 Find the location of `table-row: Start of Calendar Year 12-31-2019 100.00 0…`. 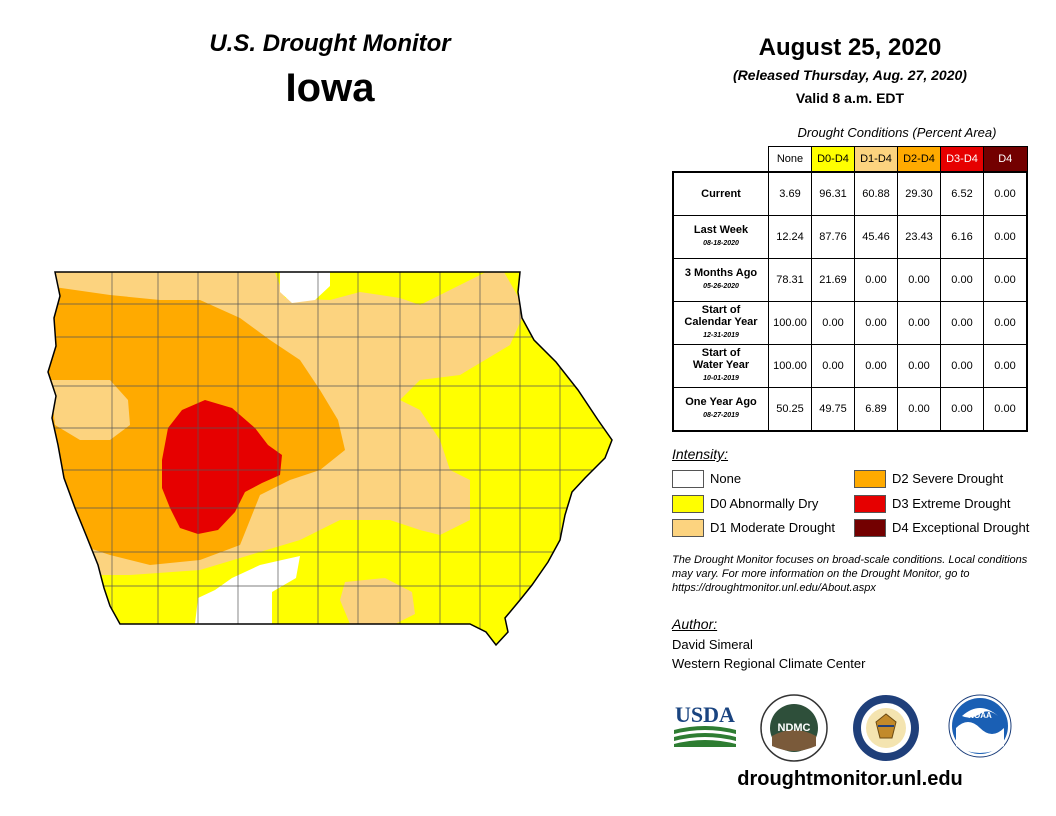

table-row: Start of Calendar Year 12-31-2019 100.00 0… is located at coordinates (850, 323).